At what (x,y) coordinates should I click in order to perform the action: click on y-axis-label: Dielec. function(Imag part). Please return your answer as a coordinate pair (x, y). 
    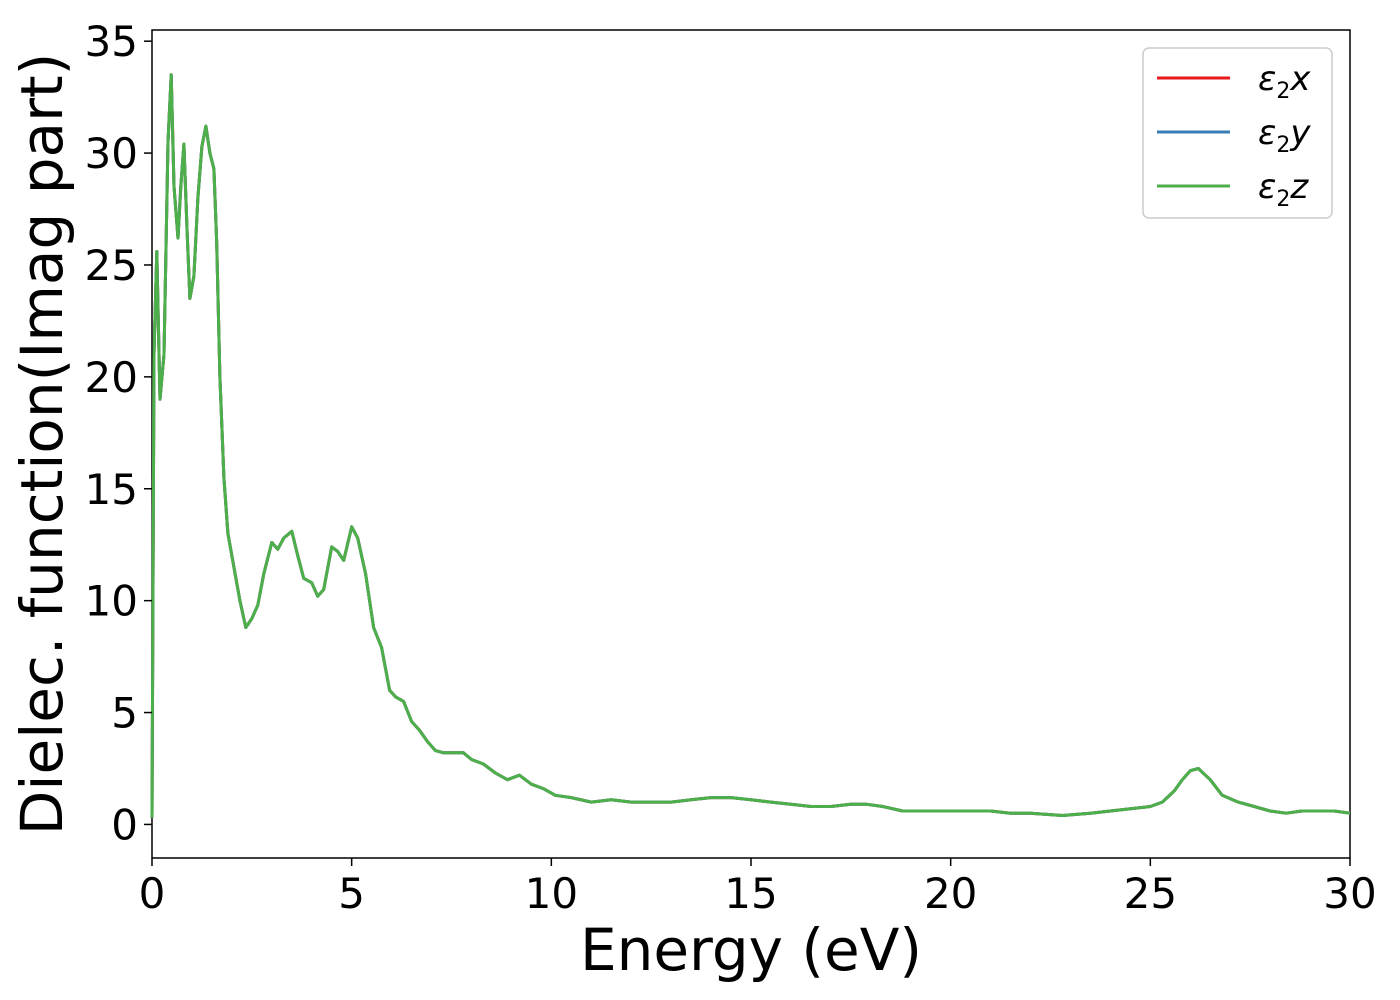
    Looking at the image, I should click on (42, 444).